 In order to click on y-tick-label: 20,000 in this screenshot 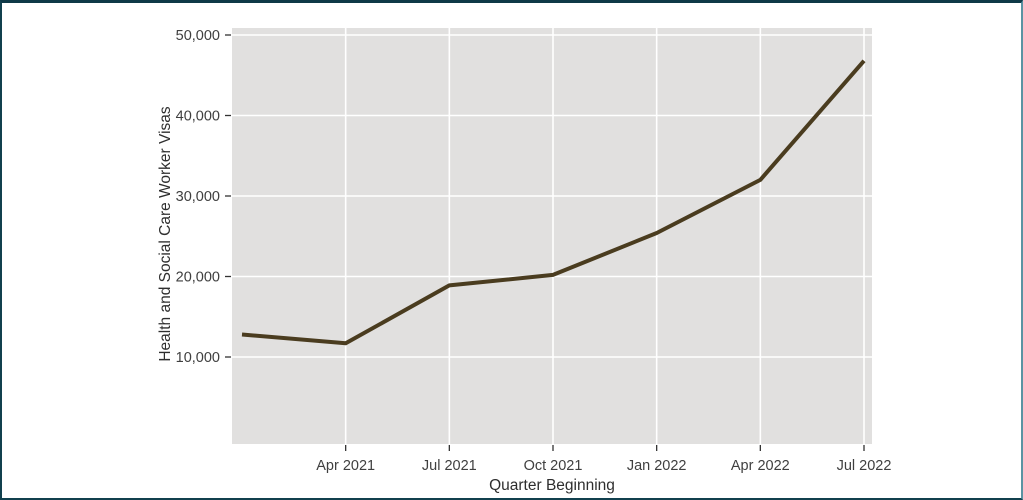, I will do `click(198, 278)`.